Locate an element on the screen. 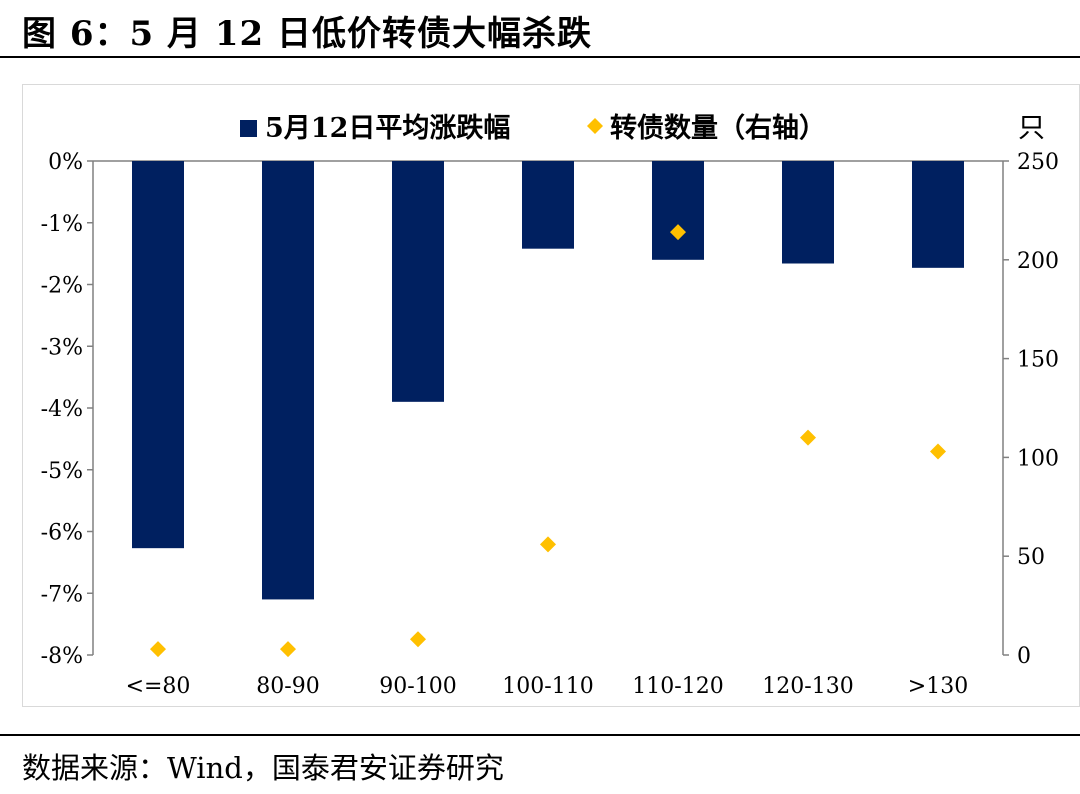 This screenshot has width=1080, height=794. bottom-rule is located at coordinates (540, 735).